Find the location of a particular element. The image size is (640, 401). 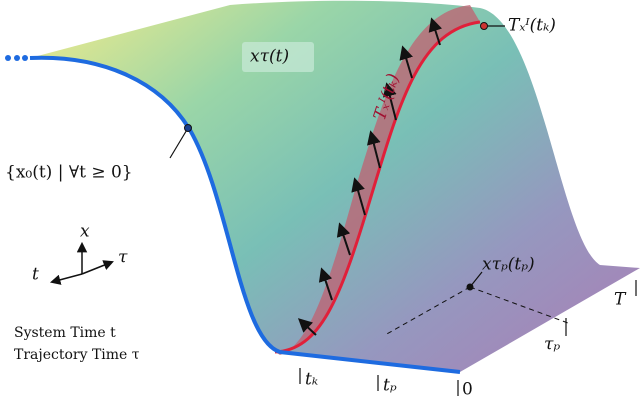

axis-tau-label: τ is located at coordinates (123, 258).